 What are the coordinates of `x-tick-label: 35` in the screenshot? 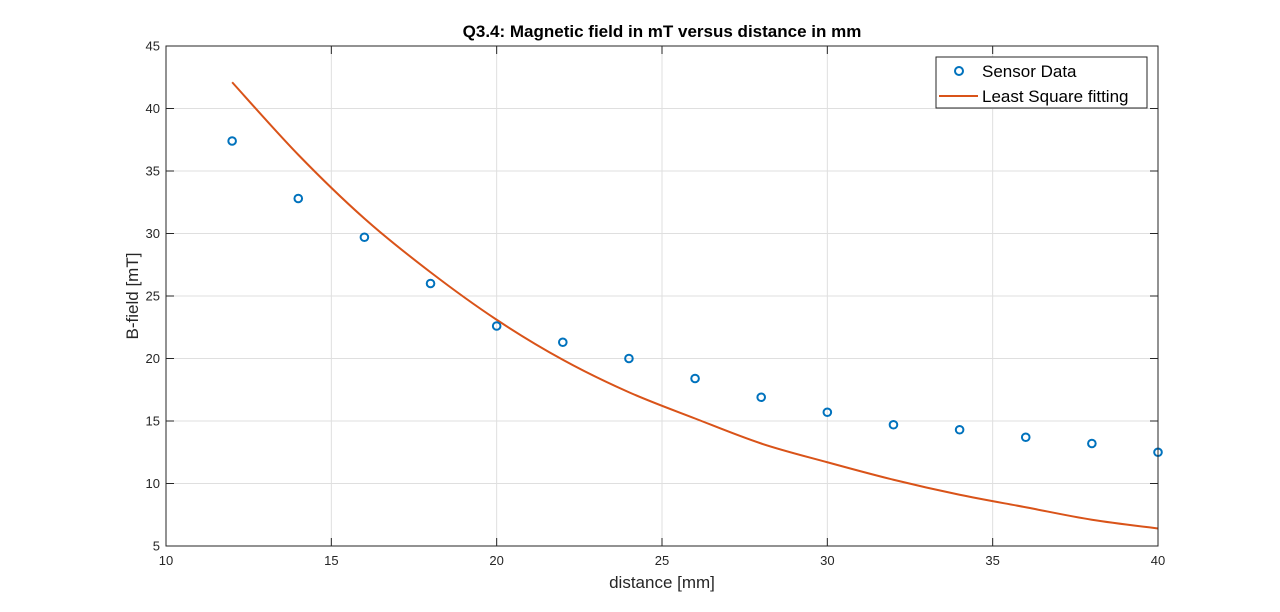 It's located at (992, 560).